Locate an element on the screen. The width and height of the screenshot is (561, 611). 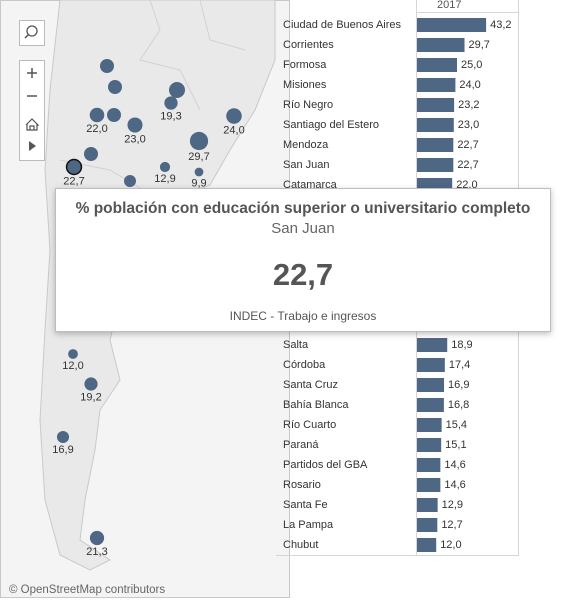
bar-value-label: 18,9 is located at coordinates (461, 345).